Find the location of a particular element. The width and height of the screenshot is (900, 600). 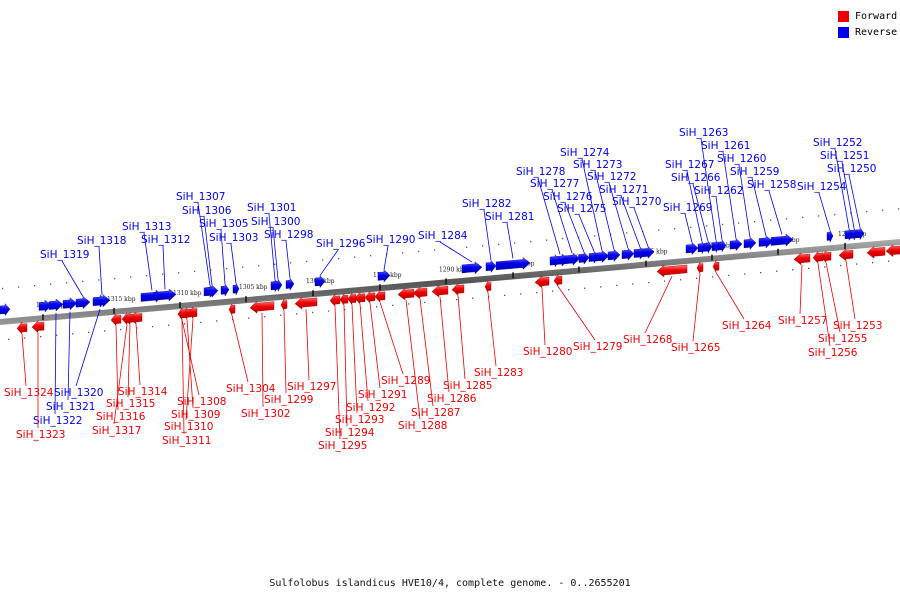

reverse-gene-label: SiH_1263 is located at coordinates (703, 133).